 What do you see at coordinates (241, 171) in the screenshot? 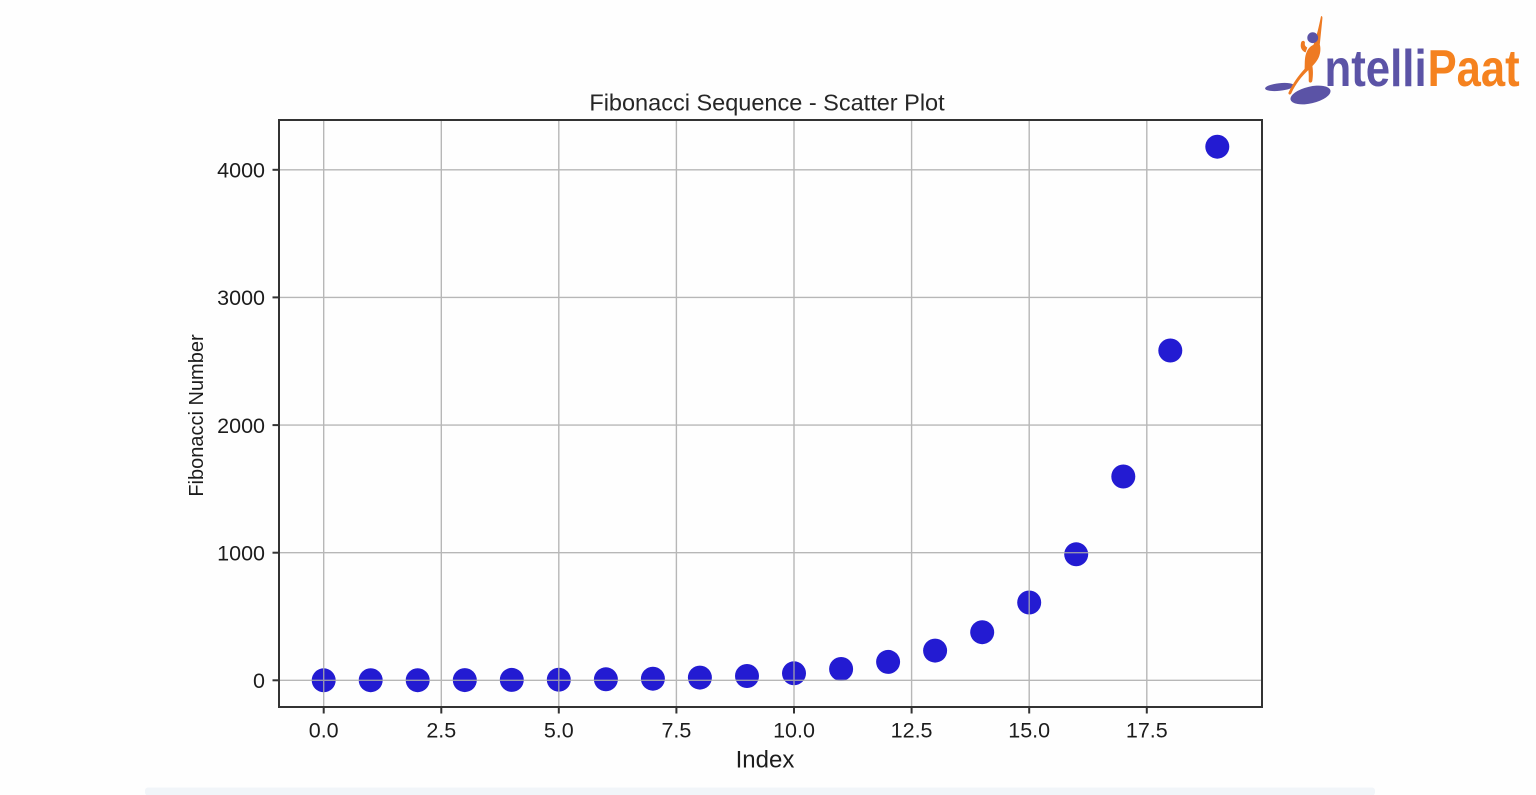
I see `svg-text: 4000` at bounding box center [241, 171].